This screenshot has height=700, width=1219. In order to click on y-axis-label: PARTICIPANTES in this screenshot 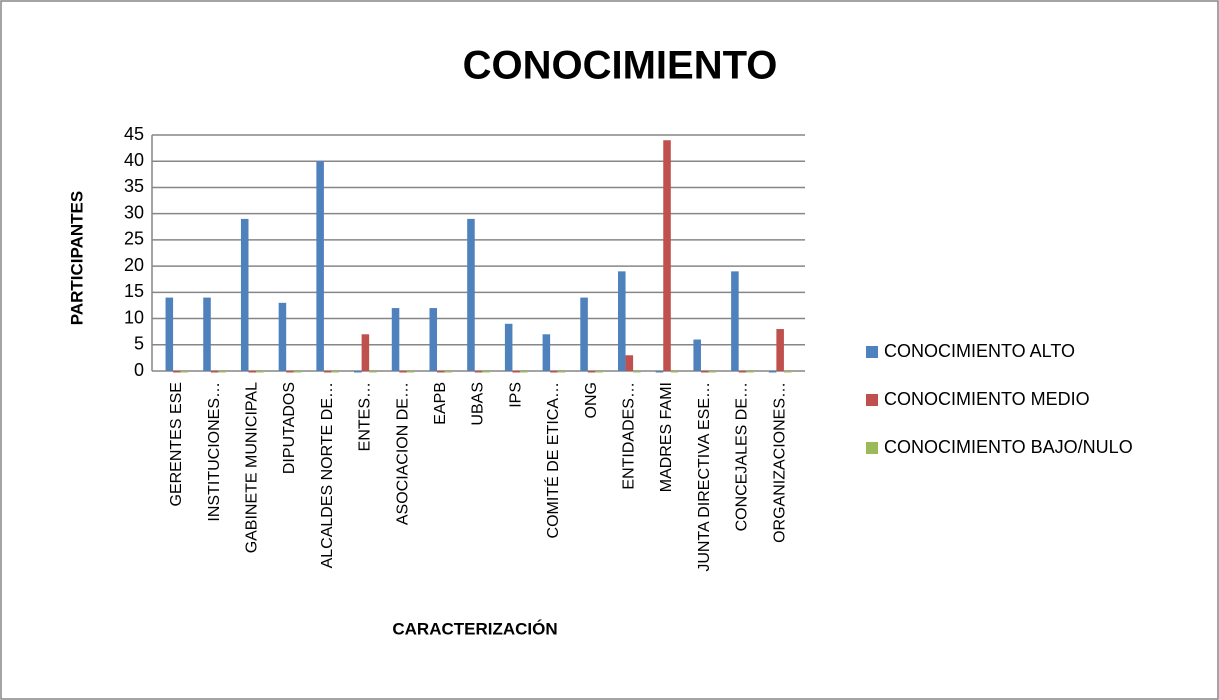, I will do `click(76, 258)`.